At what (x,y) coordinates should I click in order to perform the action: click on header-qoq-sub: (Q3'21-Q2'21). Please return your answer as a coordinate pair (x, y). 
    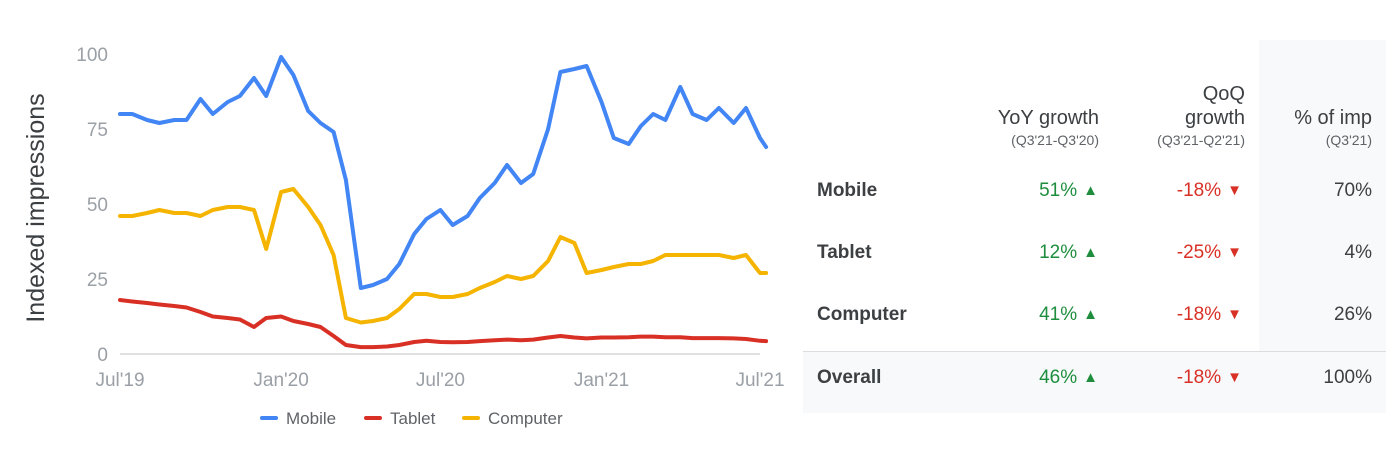
    Looking at the image, I should click on (1201, 140).